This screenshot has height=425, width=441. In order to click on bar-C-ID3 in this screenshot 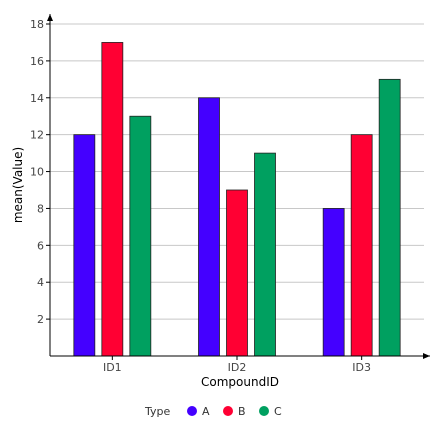, I will do `click(389, 217)`.